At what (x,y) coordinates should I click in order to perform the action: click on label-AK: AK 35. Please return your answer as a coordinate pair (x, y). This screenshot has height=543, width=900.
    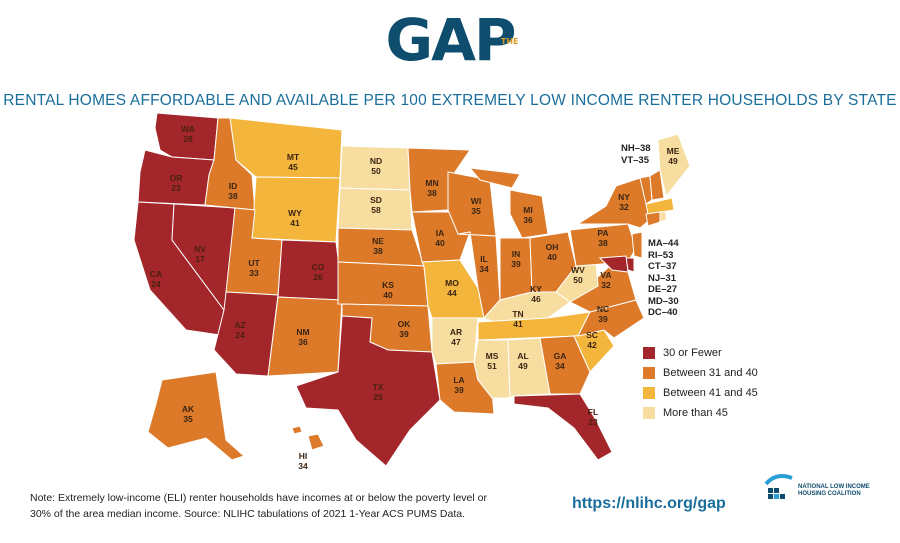
    Looking at the image, I should click on (188, 414).